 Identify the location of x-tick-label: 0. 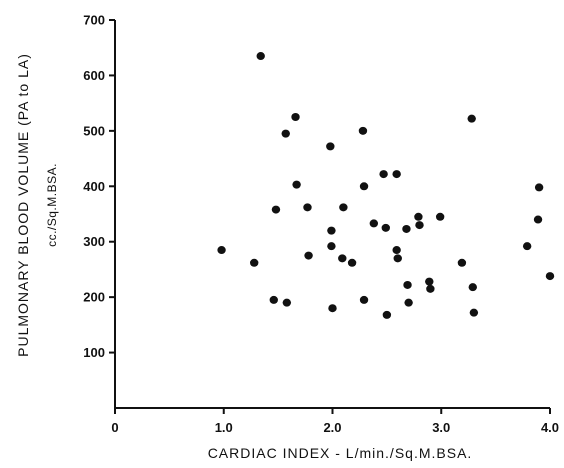
(114, 427).